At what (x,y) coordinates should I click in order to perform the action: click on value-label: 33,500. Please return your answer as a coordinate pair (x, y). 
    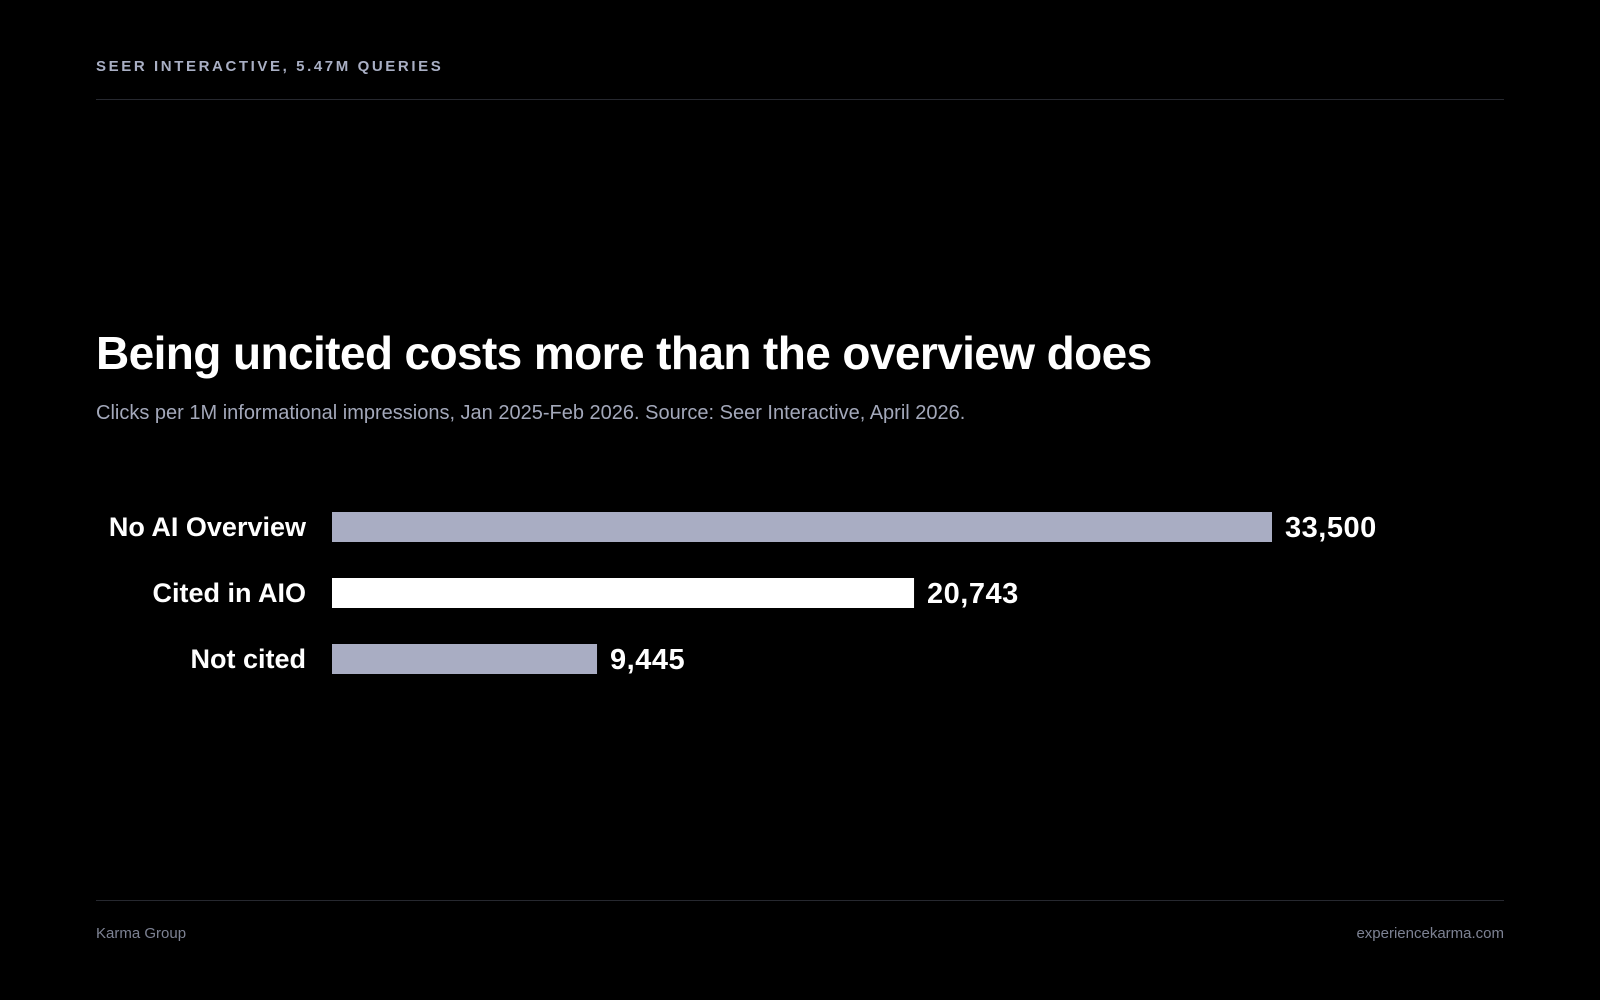
    Looking at the image, I should click on (1331, 528).